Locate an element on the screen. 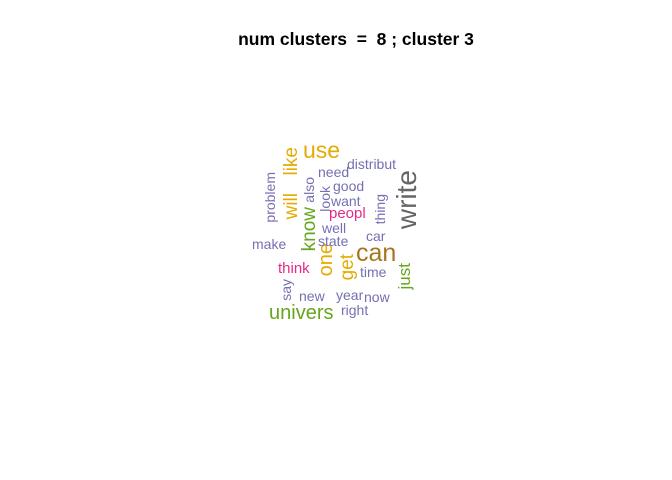 The image size is (672, 480). word-distribut: distribut is located at coordinates (372, 164).